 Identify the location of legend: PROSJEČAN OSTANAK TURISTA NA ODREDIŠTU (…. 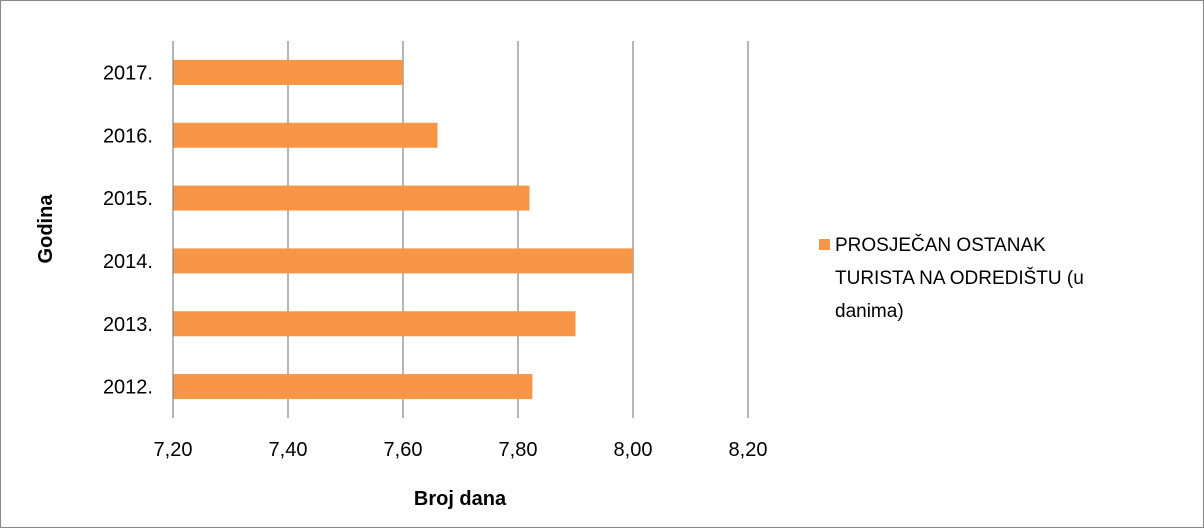
(951, 278).